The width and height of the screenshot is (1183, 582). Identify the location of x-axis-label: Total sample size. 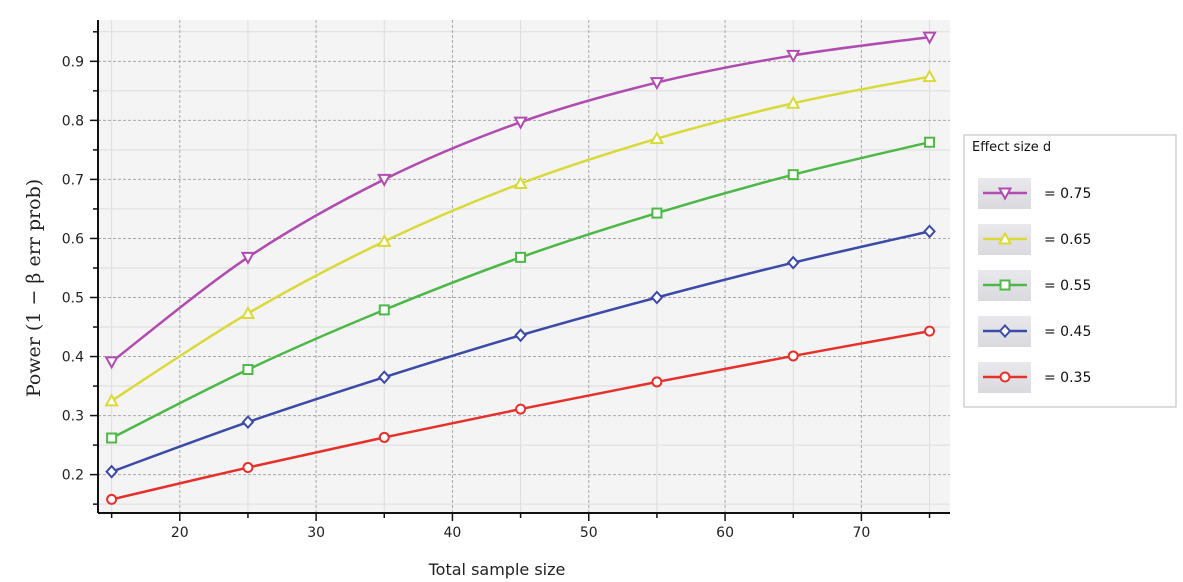
(497, 569).